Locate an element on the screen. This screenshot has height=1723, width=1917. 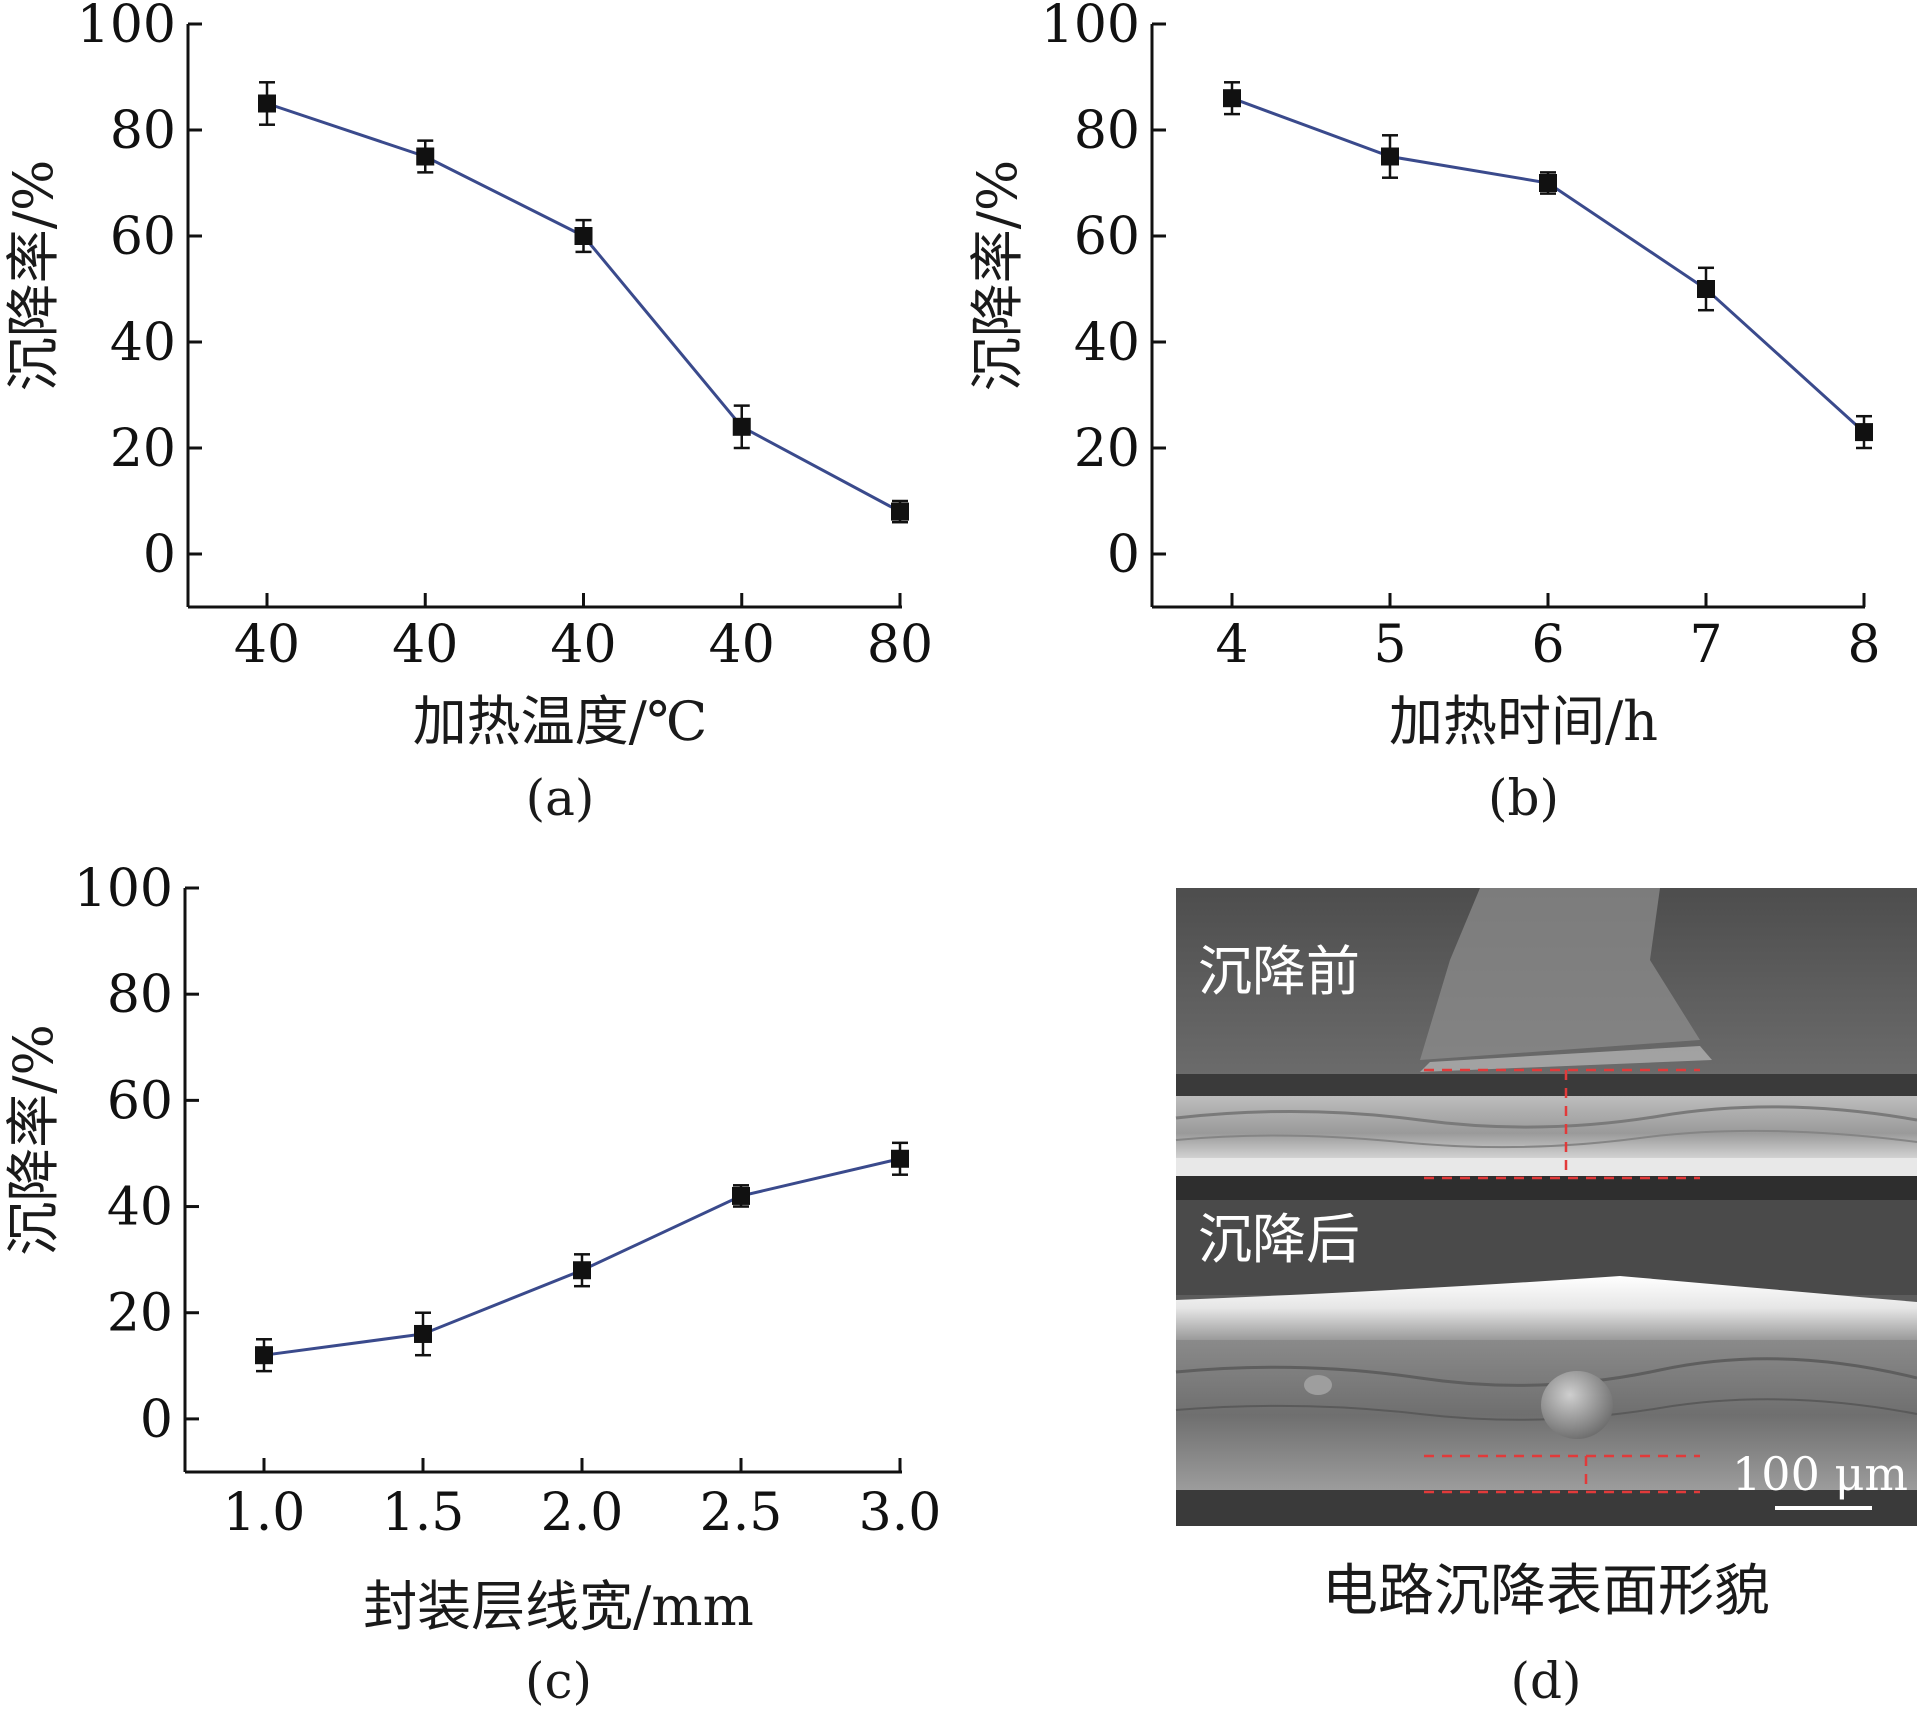
label-before: 沉降前 is located at coordinates (1279, 971).